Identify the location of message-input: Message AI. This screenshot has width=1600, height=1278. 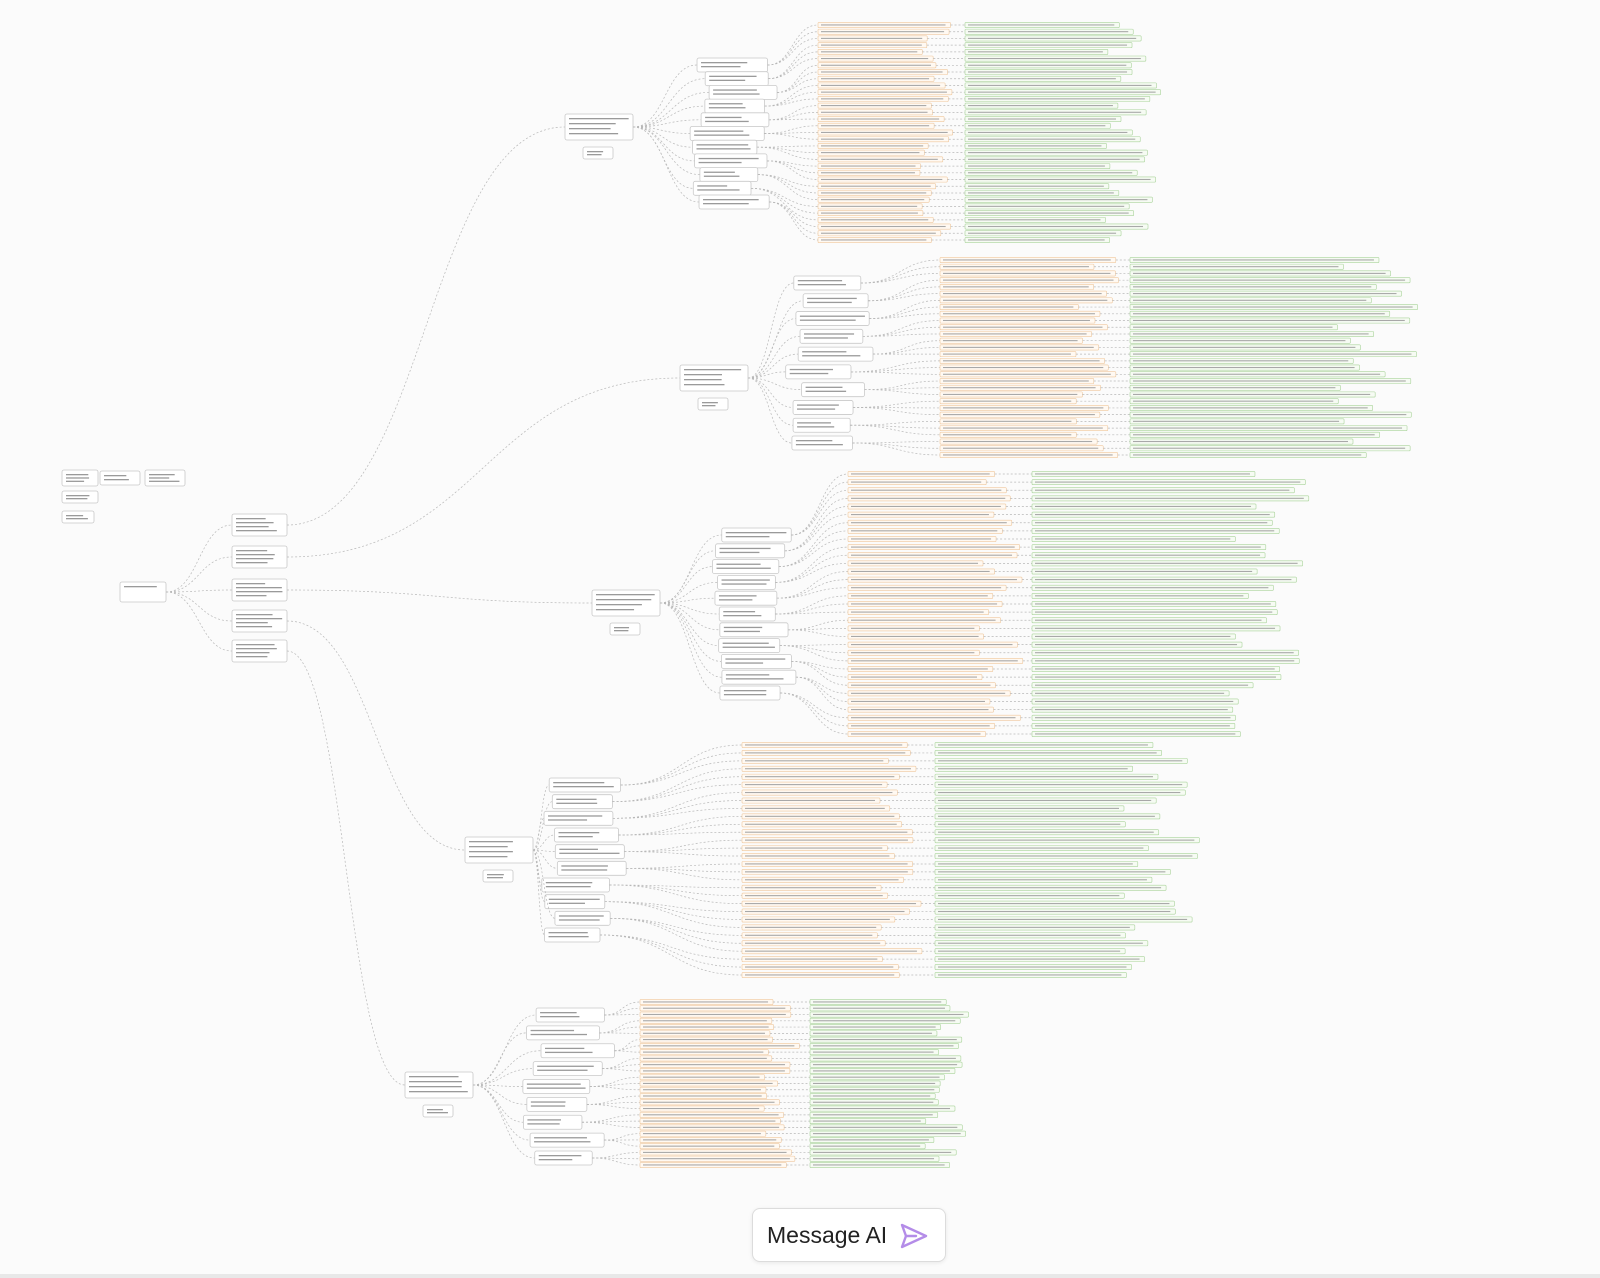
(849, 1235).